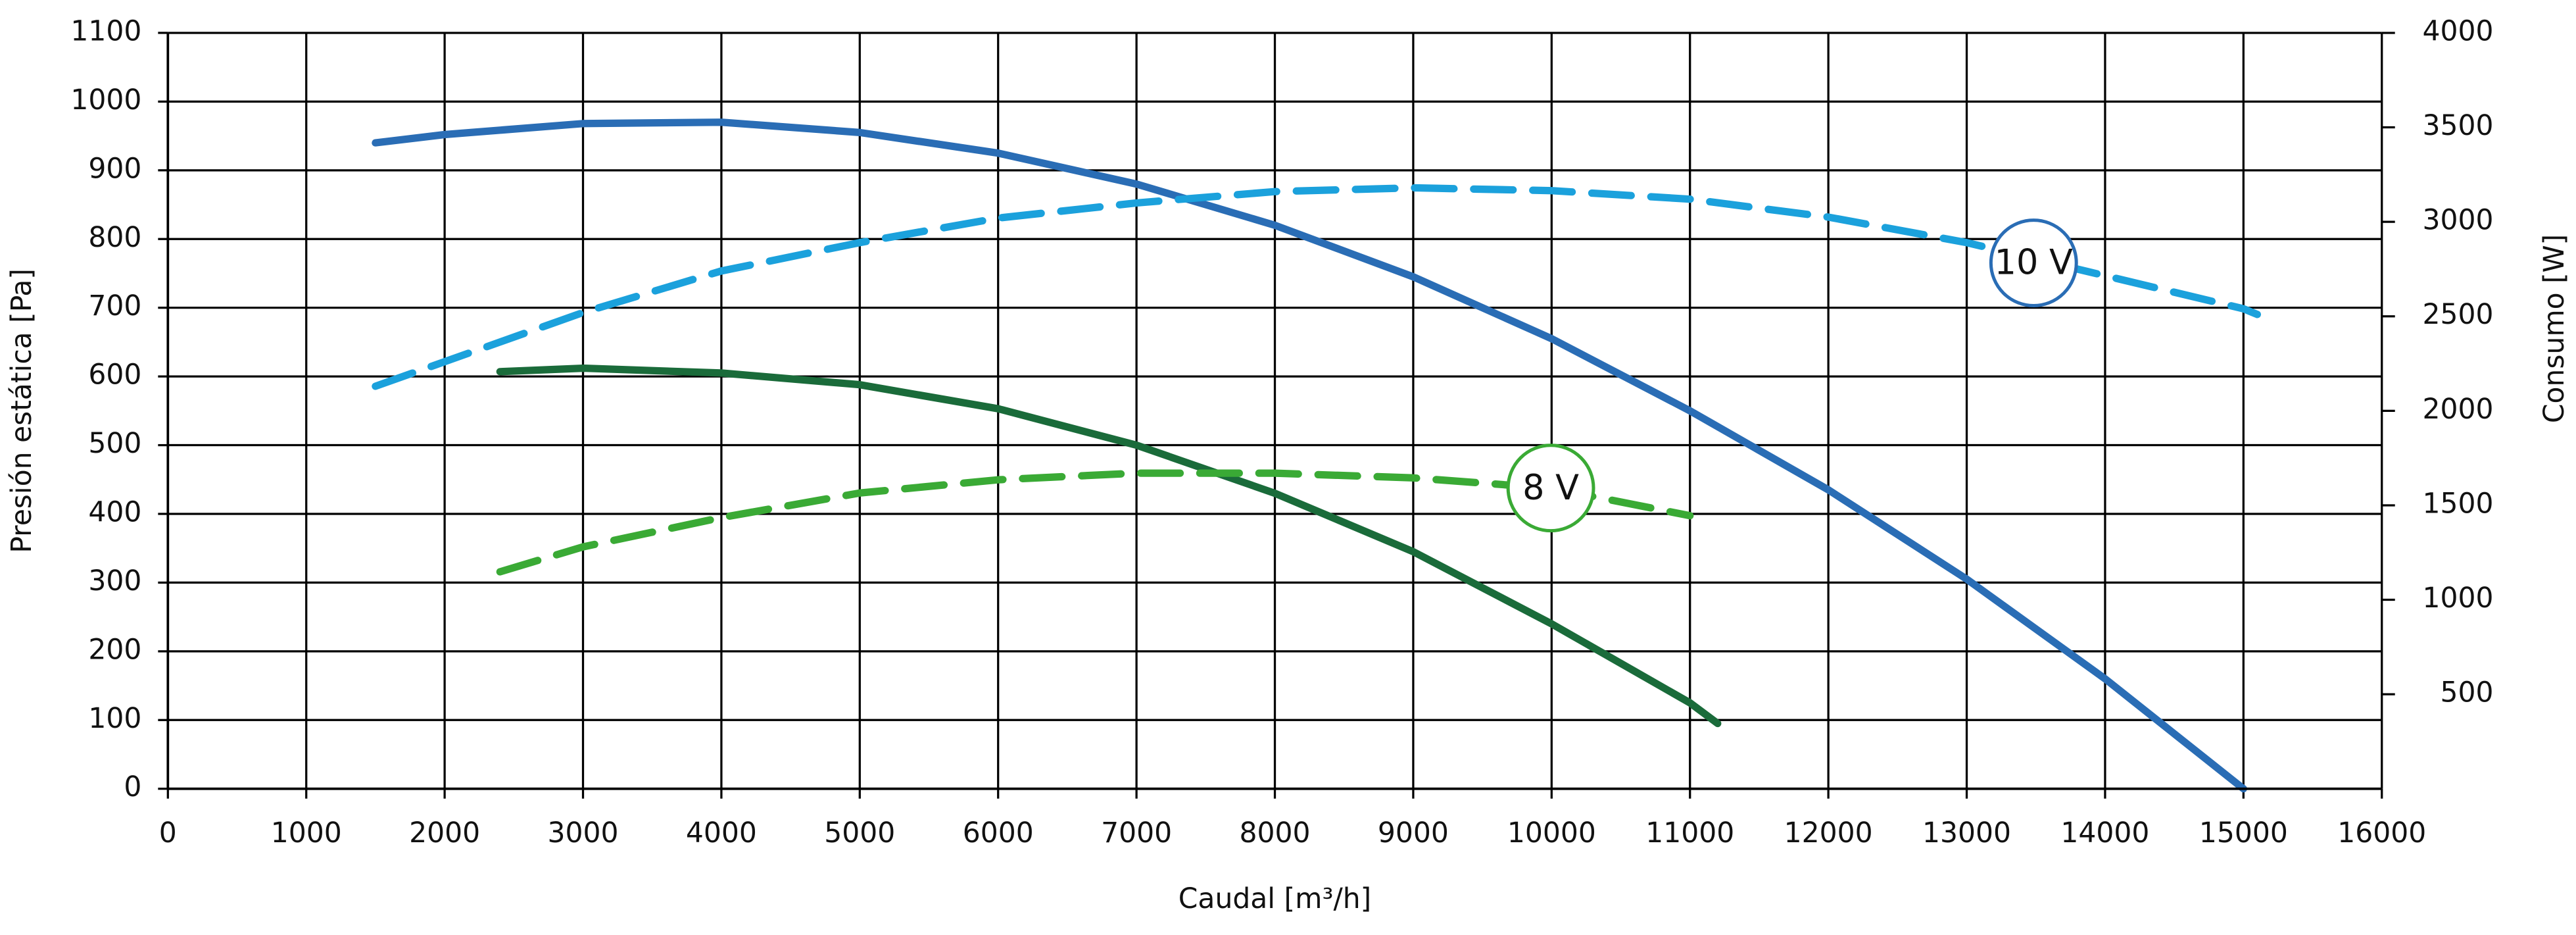  I want to click on y-tick-label: 200, so click(114, 650).